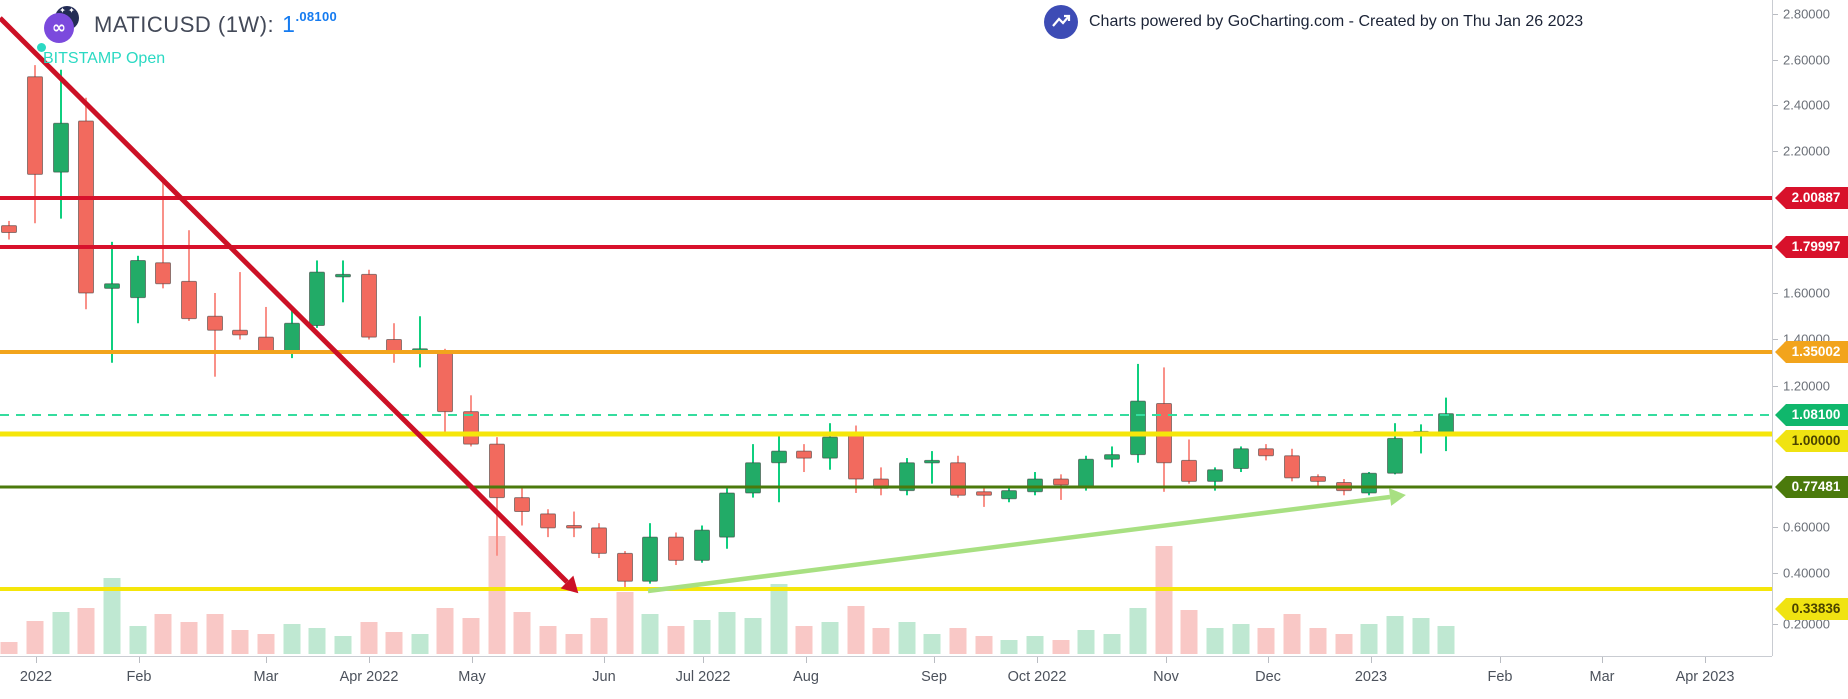  Describe the element at coordinates (1037, 677) in the screenshot. I see `time-tick-label: Oct 2022` at that location.